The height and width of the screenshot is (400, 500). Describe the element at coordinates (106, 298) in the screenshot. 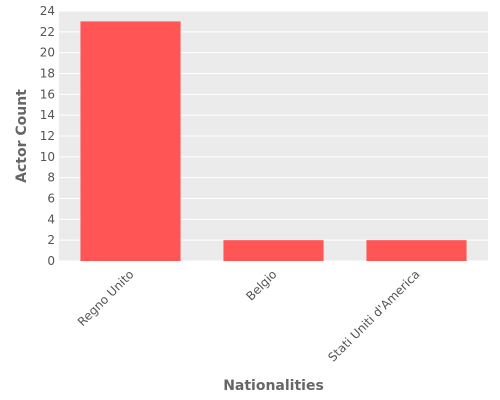

I see `x-tick-label: Regno Unito` at that location.